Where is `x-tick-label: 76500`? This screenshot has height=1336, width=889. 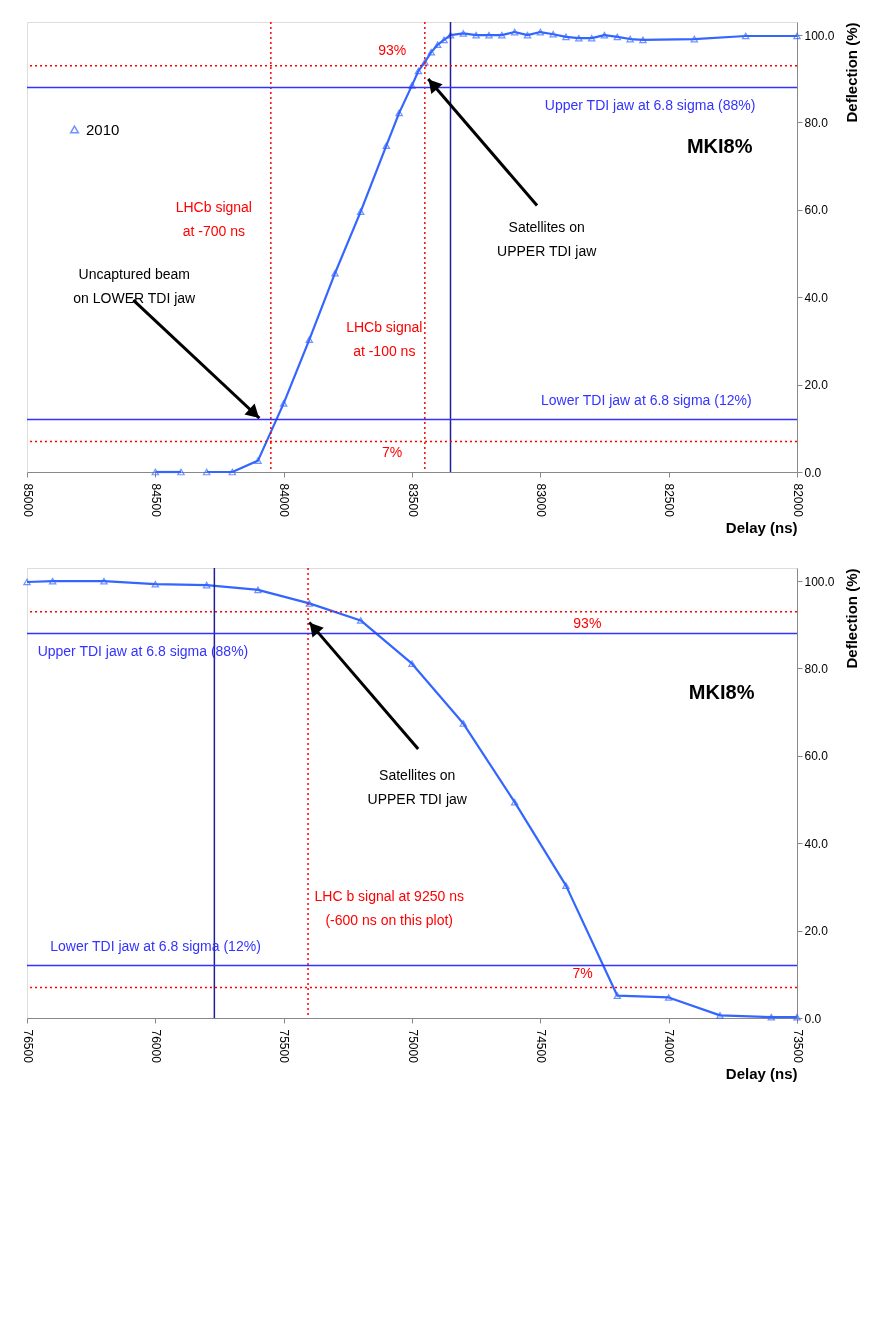 x-tick-label: 76500 is located at coordinates (27, 1046).